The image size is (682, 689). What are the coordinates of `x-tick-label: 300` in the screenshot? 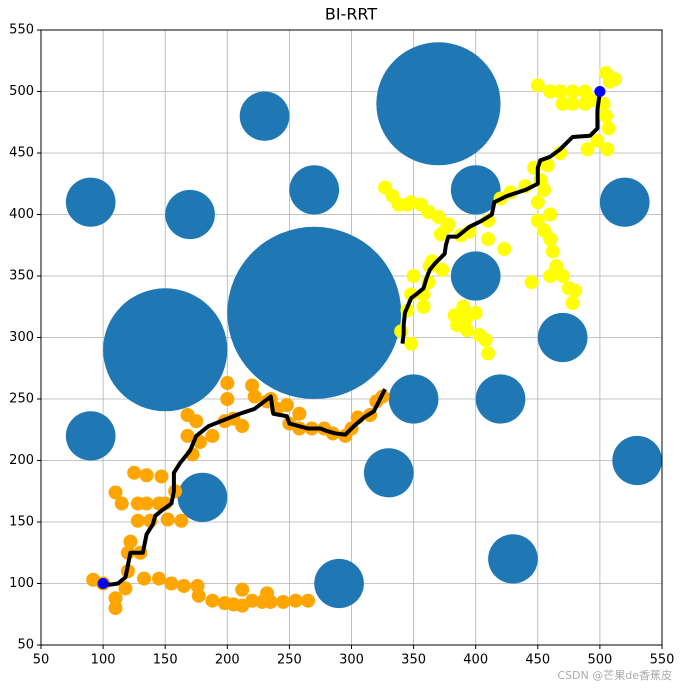 It's located at (351, 660).